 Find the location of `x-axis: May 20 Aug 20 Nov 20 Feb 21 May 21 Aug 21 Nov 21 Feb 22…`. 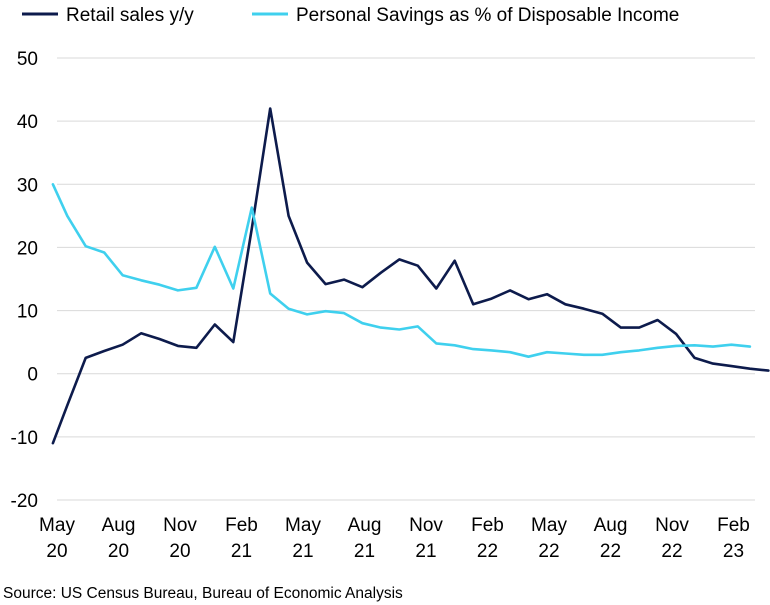

x-axis: May 20 Aug 20 Nov 20 Feb 21 May 21 Aug 21 Nov 21 Feb 22… is located at coordinates (394, 538).